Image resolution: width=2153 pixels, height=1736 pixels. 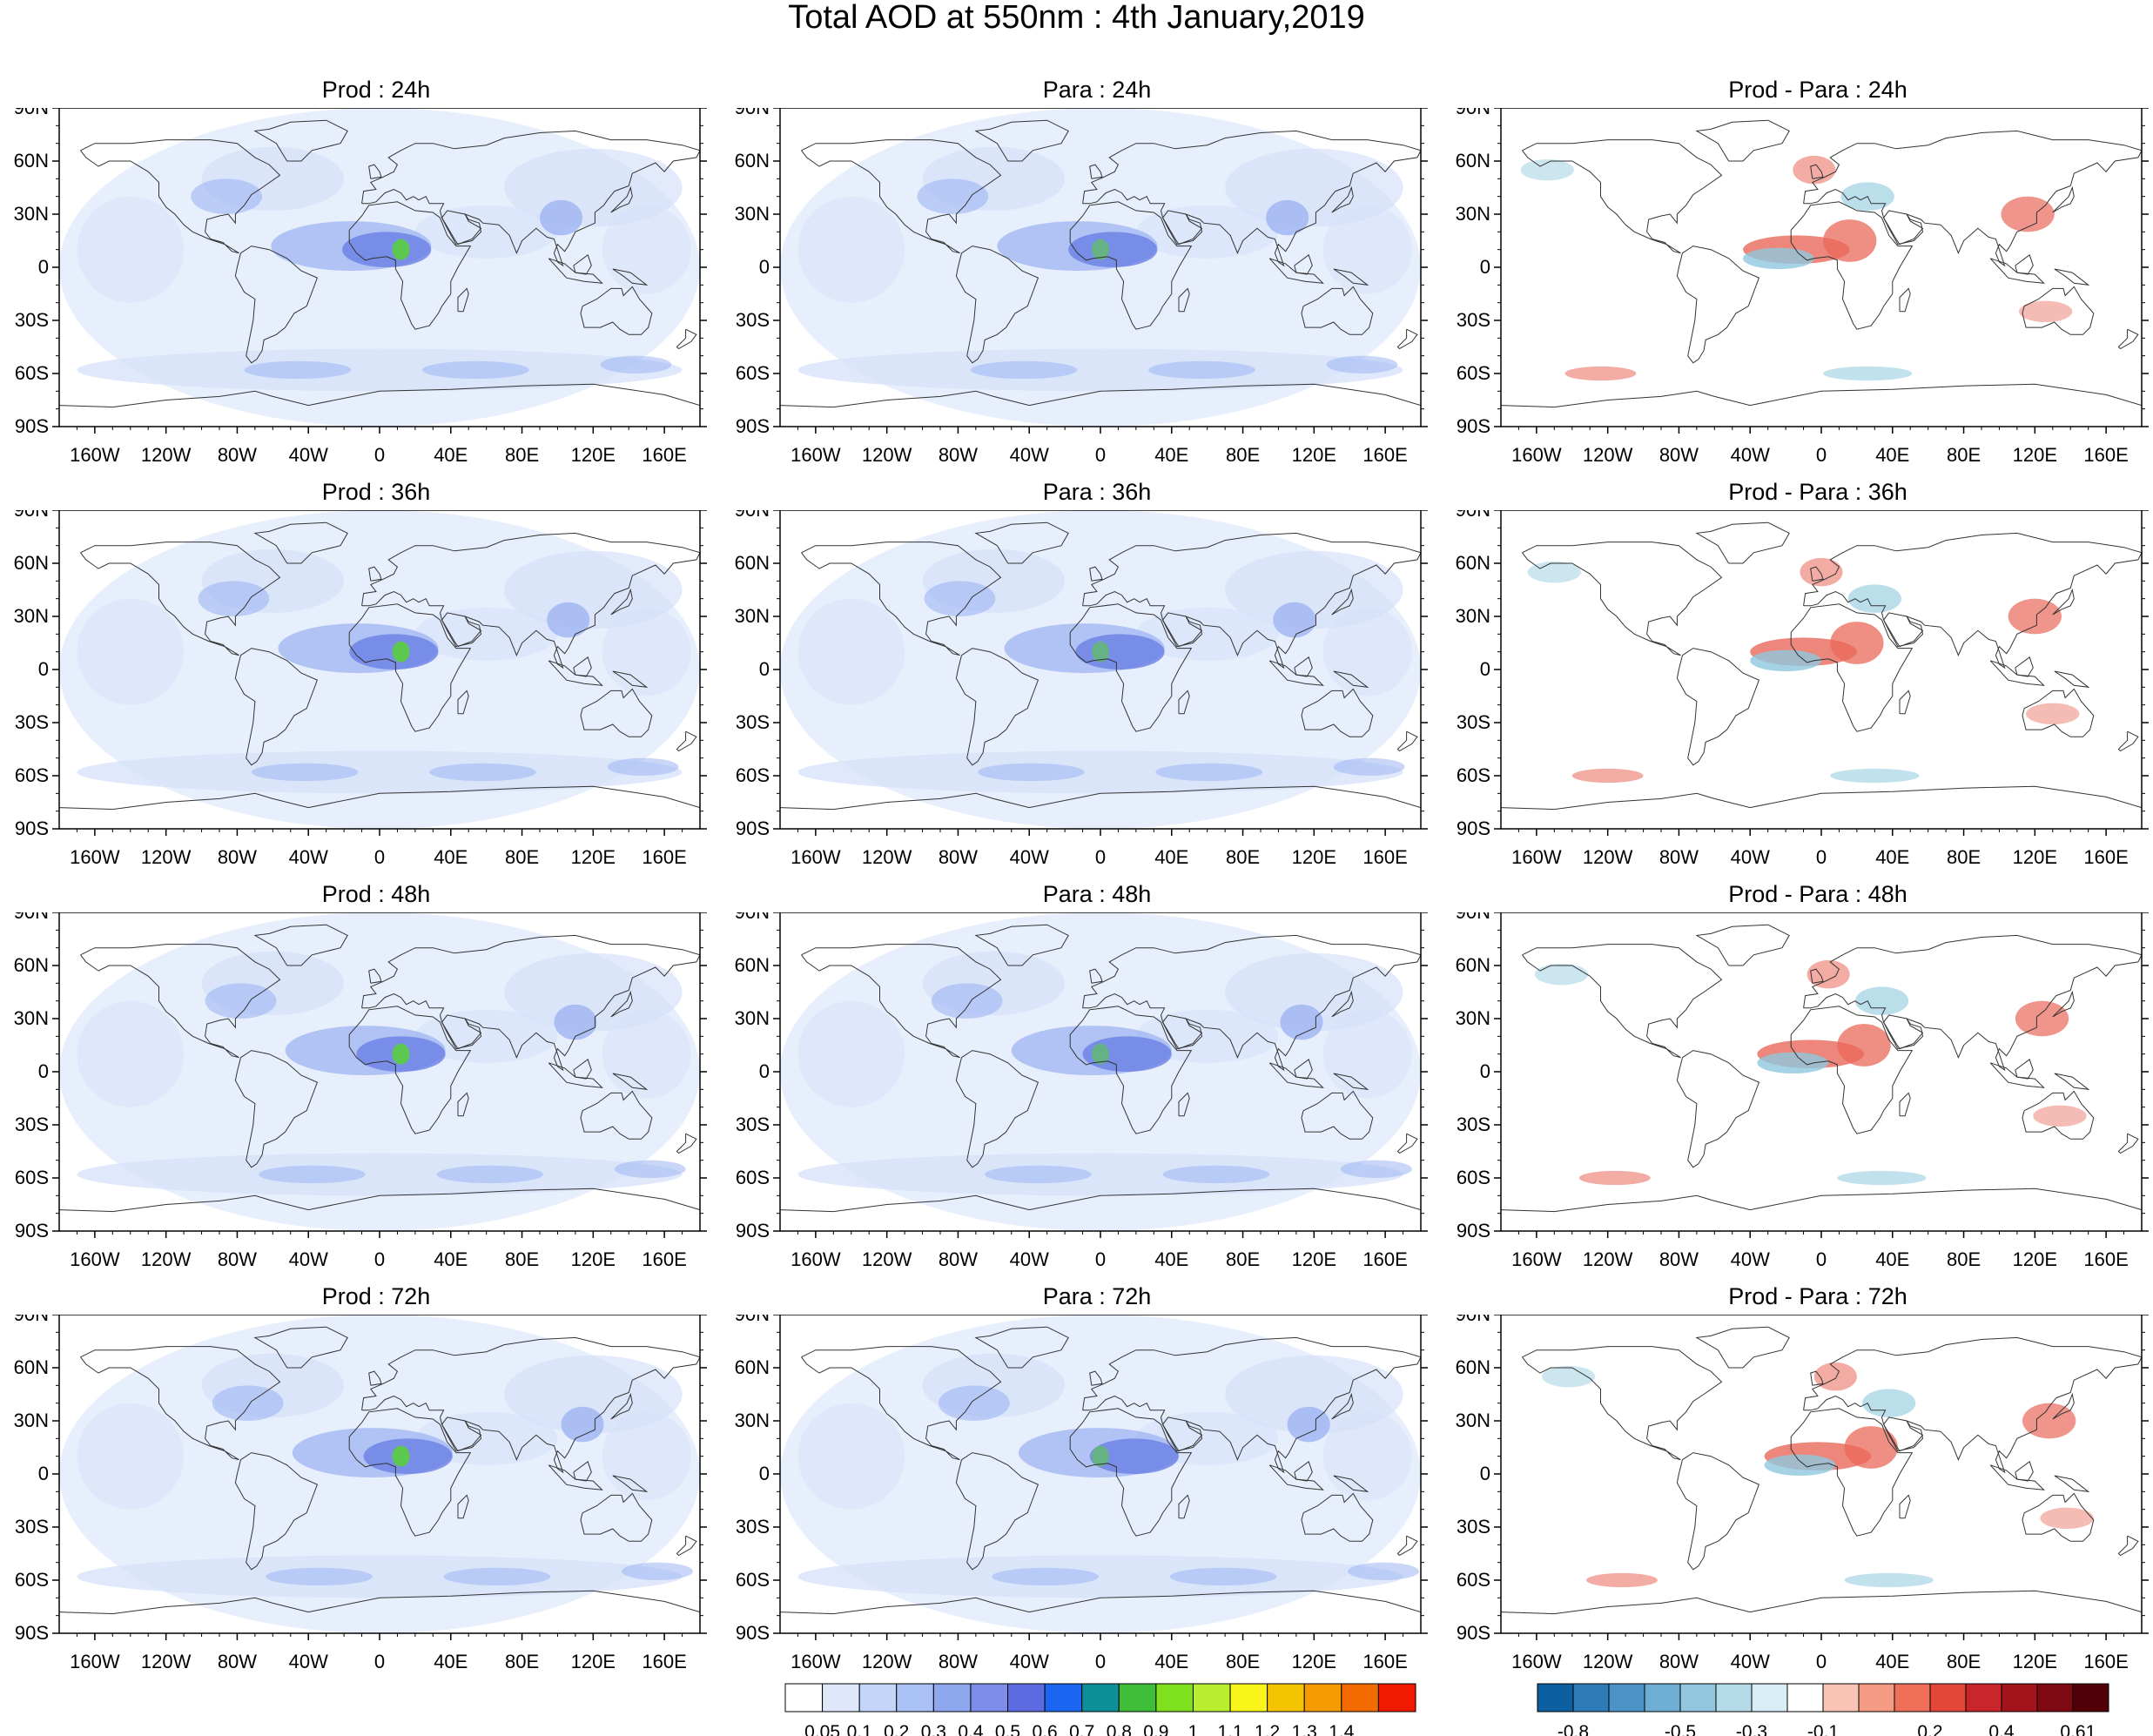 What do you see at coordinates (753, 722) in the screenshot?
I see `lat-tick-label: 30S` at bounding box center [753, 722].